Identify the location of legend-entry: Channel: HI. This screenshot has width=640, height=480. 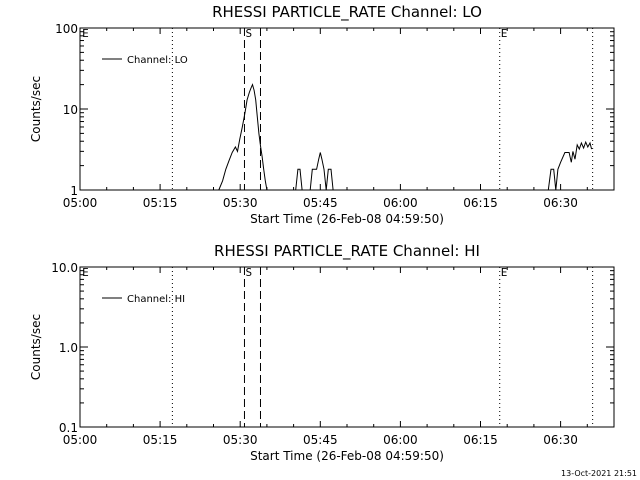
(156, 299).